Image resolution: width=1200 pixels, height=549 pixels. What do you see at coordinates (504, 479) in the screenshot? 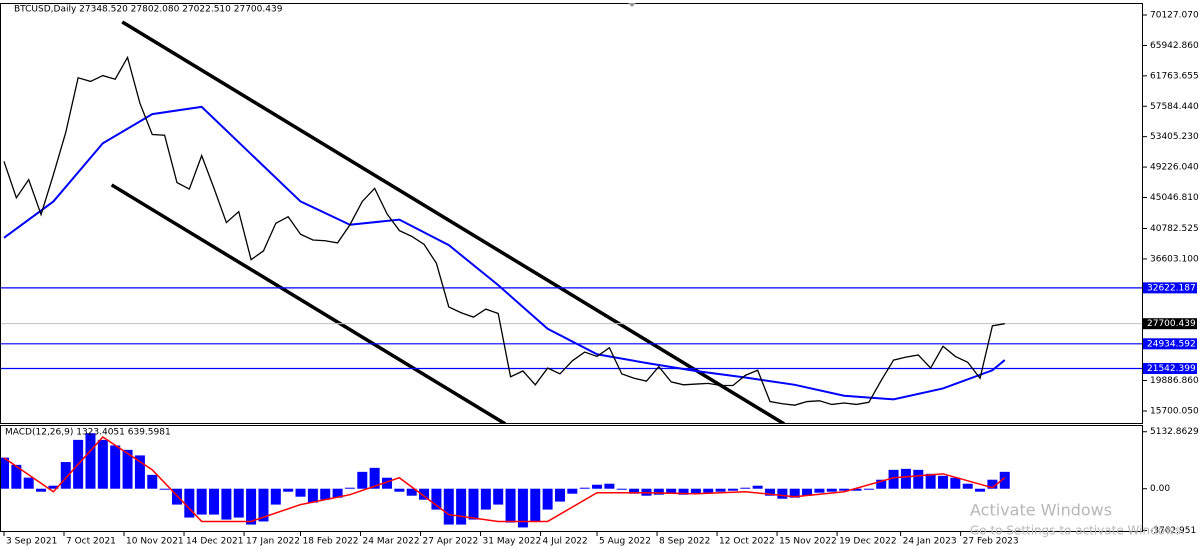
I see `macd-signal` at bounding box center [504, 479].